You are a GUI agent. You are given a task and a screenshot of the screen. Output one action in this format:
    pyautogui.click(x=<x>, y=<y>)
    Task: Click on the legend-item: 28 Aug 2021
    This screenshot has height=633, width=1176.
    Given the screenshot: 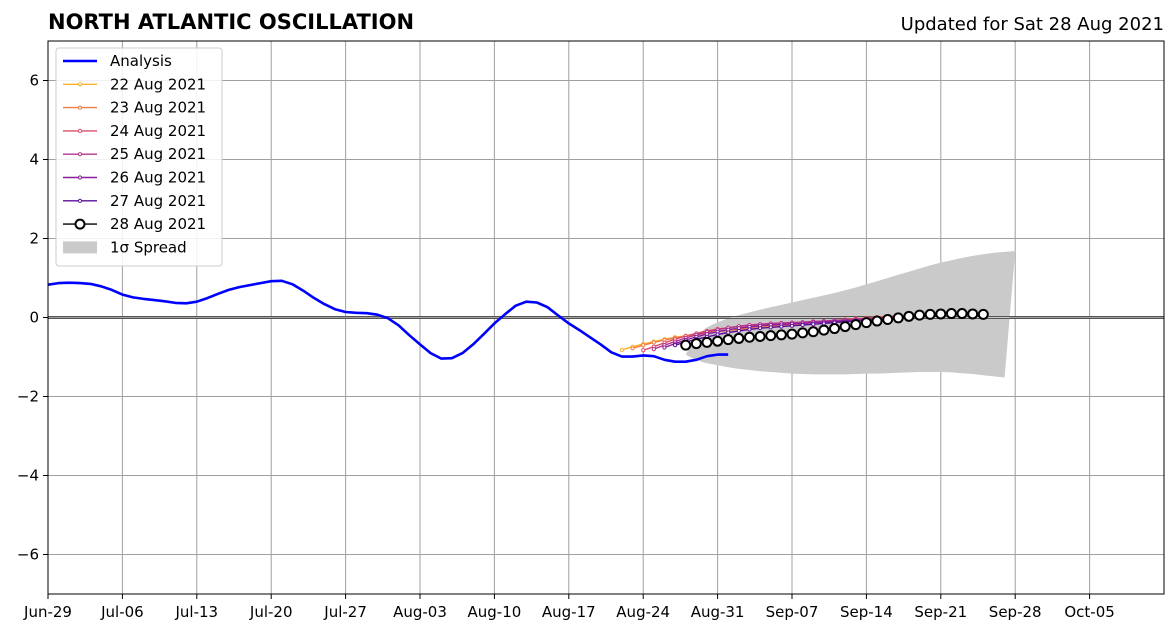 What is the action you would take?
    pyautogui.click(x=134, y=224)
    